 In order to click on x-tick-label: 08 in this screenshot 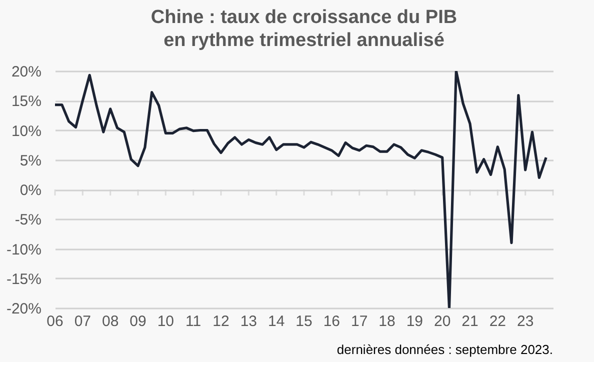, I will do `click(110, 321)`.